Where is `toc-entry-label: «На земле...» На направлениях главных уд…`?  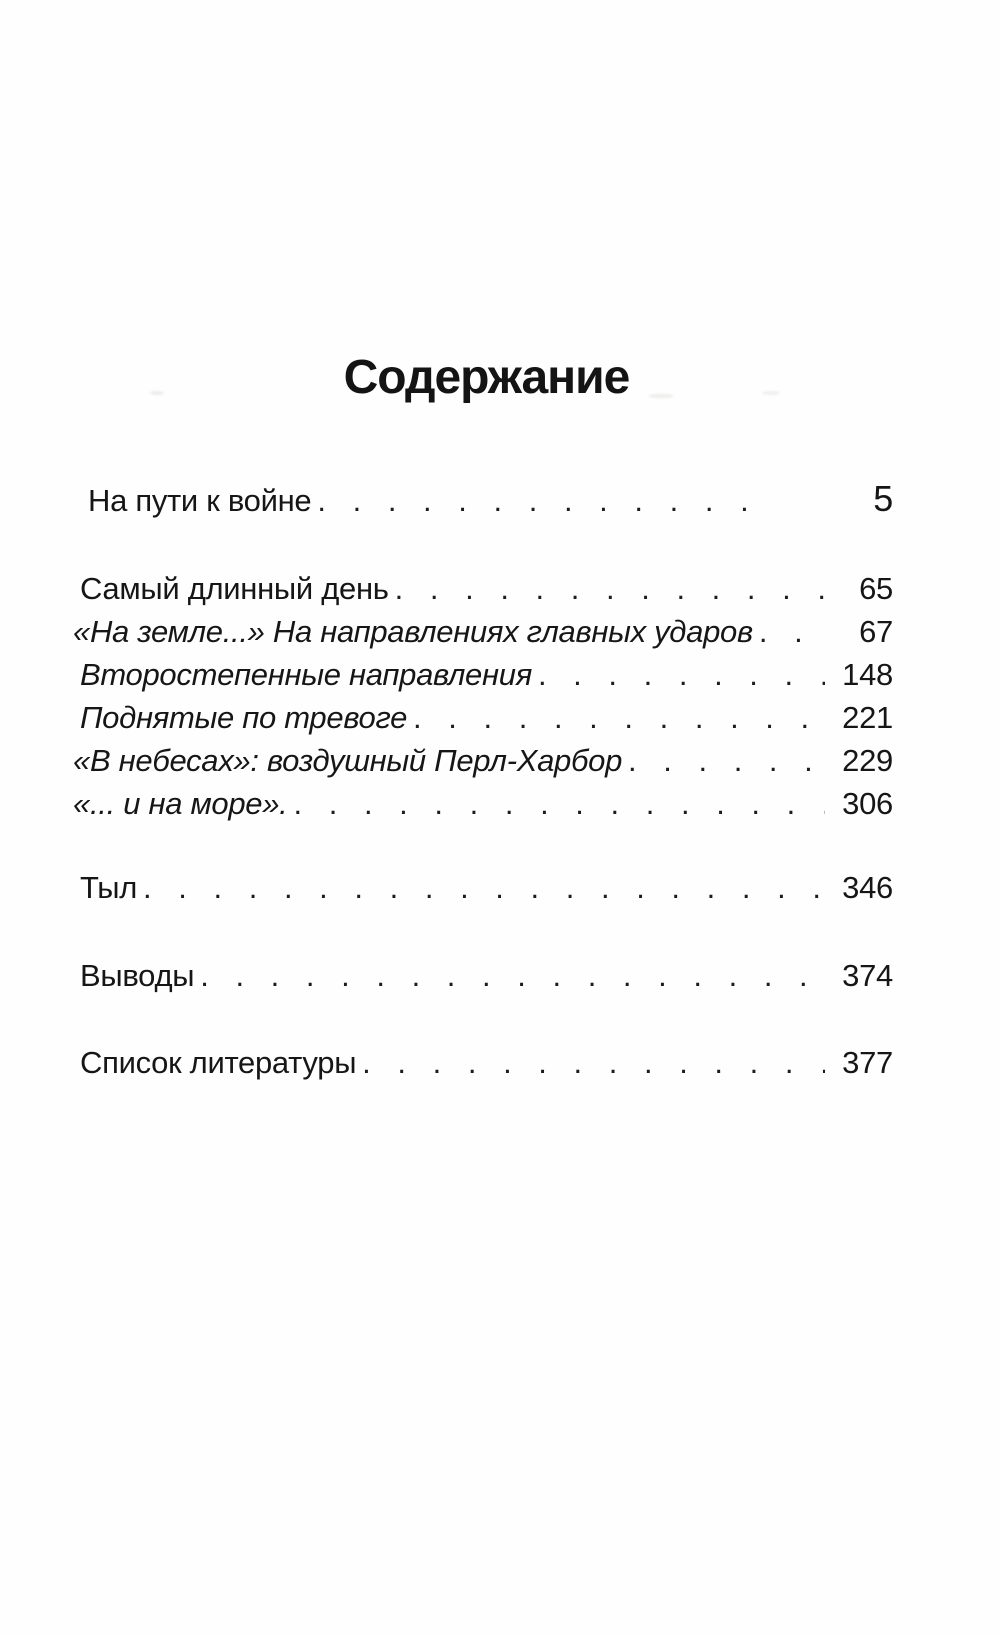 toc-entry-label: «На земле...» На направлениях главных уд… is located at coordinates (413, 631).